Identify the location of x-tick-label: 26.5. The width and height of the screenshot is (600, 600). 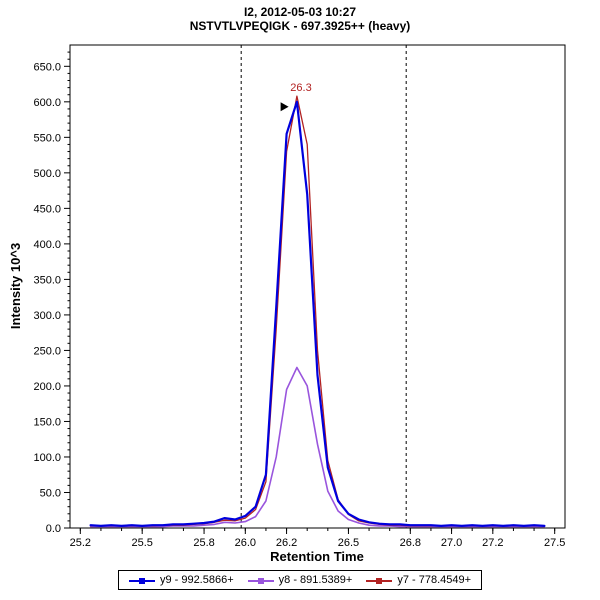
(348, 543).